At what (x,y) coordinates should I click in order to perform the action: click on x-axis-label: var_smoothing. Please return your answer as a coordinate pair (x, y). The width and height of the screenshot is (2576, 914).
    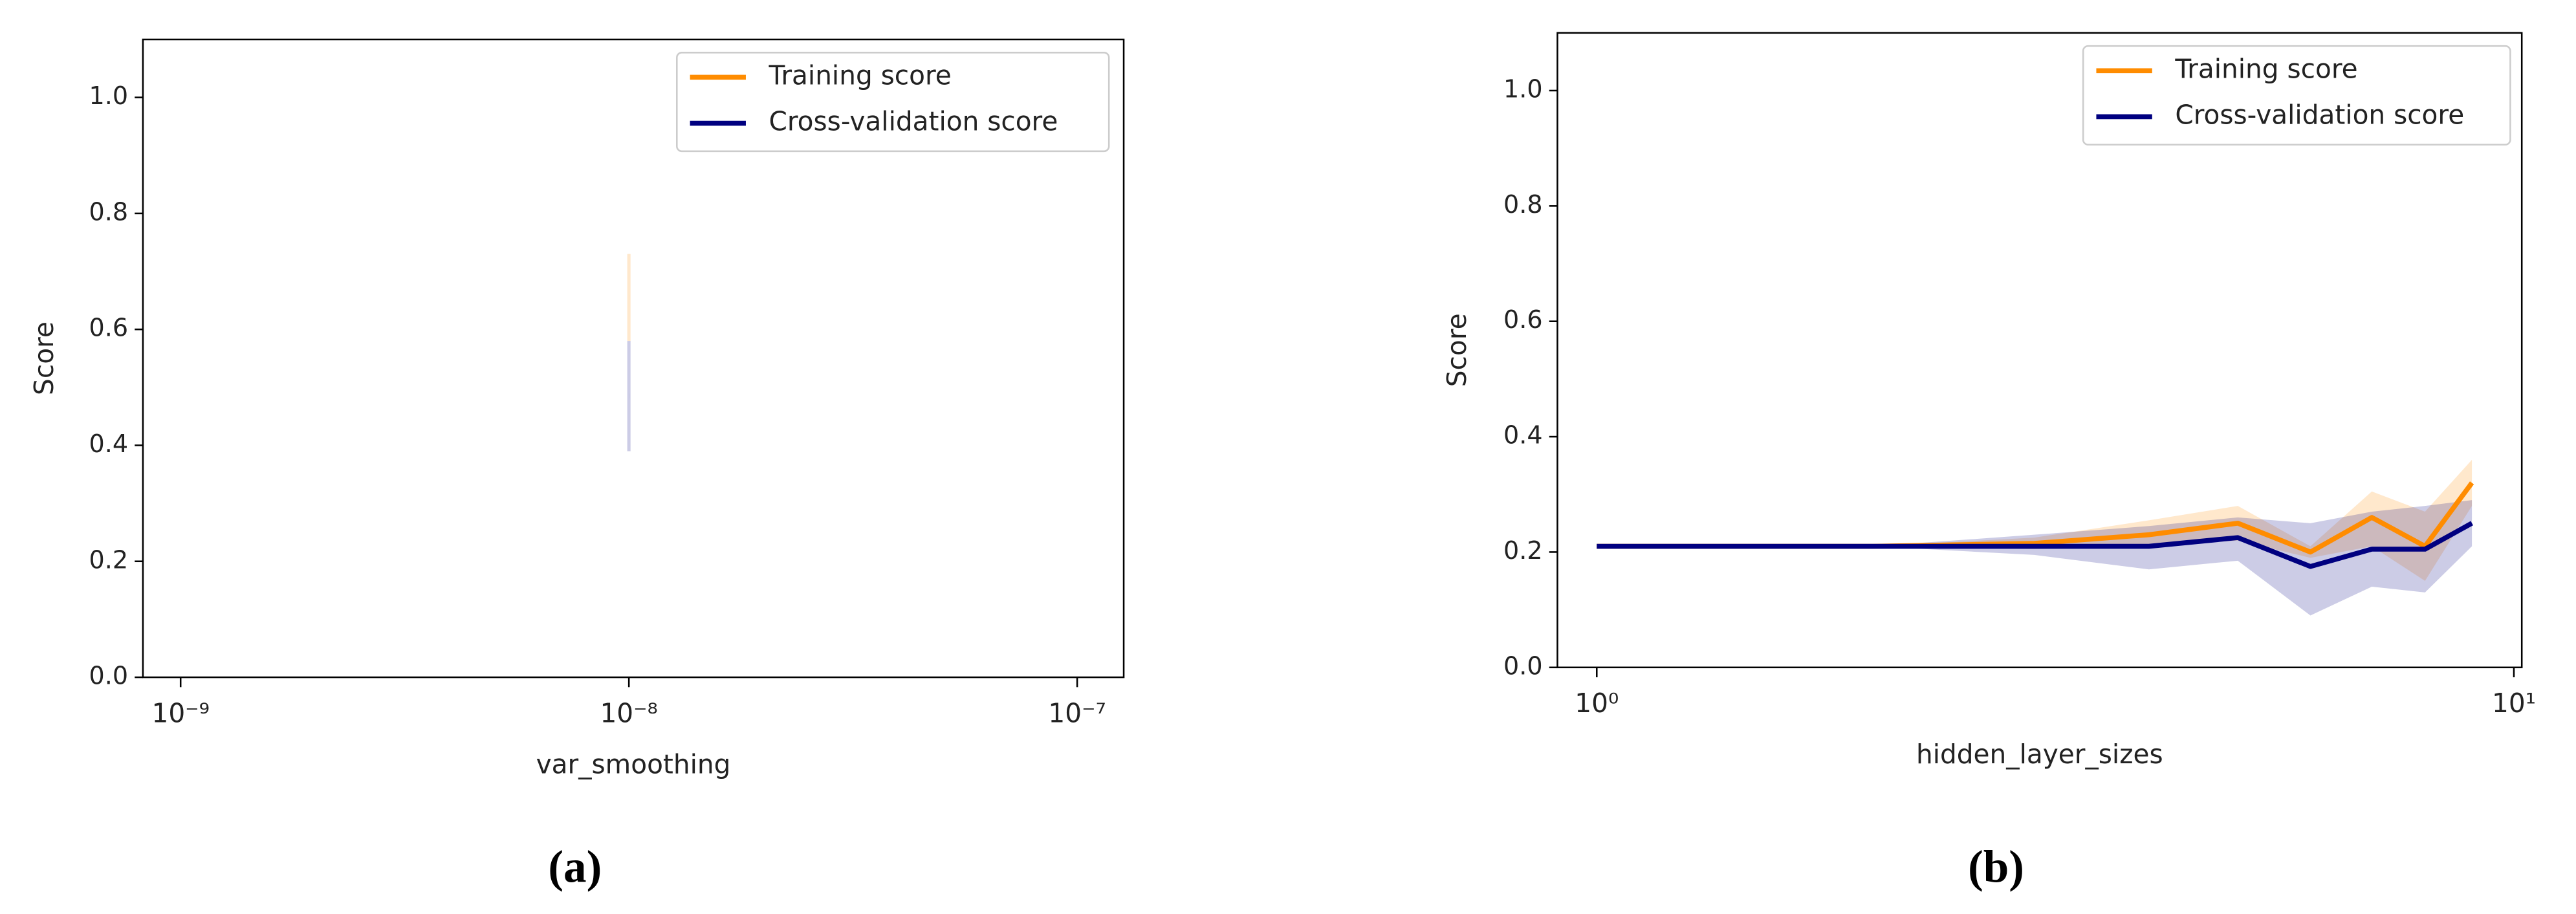
    Looking at the image, I should click on (633, 763).